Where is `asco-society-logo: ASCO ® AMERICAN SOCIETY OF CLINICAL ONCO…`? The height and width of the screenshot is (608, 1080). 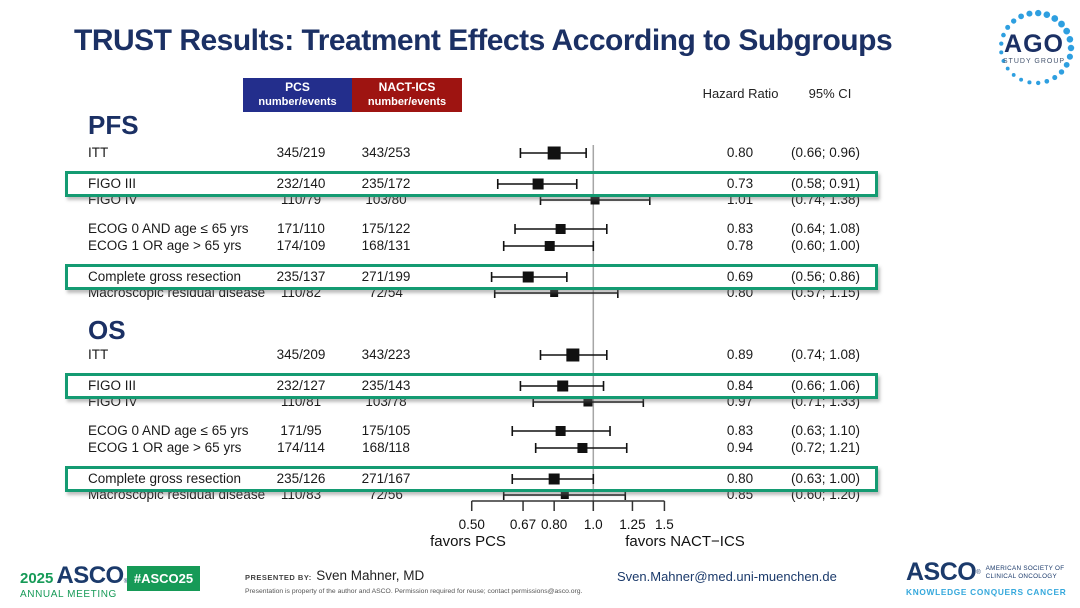
asco-society-logo: ASCO ® AMERICAN SOCIETY OF CLINICAL ONCO… is located at coordinates (990, 579).